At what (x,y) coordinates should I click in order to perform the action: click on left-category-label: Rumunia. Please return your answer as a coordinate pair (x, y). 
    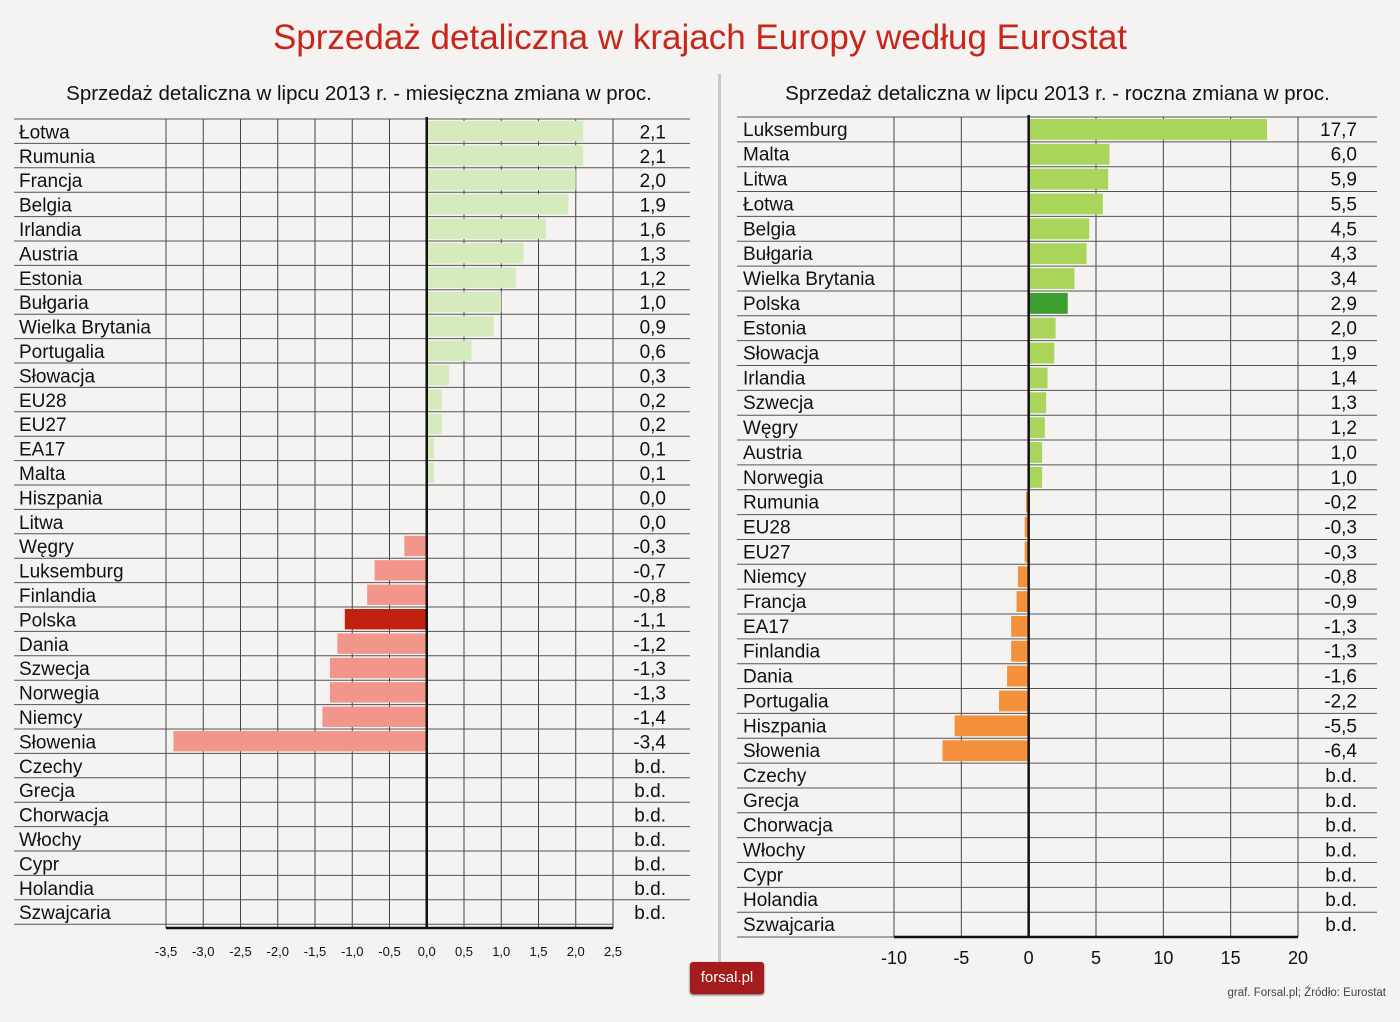
    Looking at the image, I should click on (57, 157).